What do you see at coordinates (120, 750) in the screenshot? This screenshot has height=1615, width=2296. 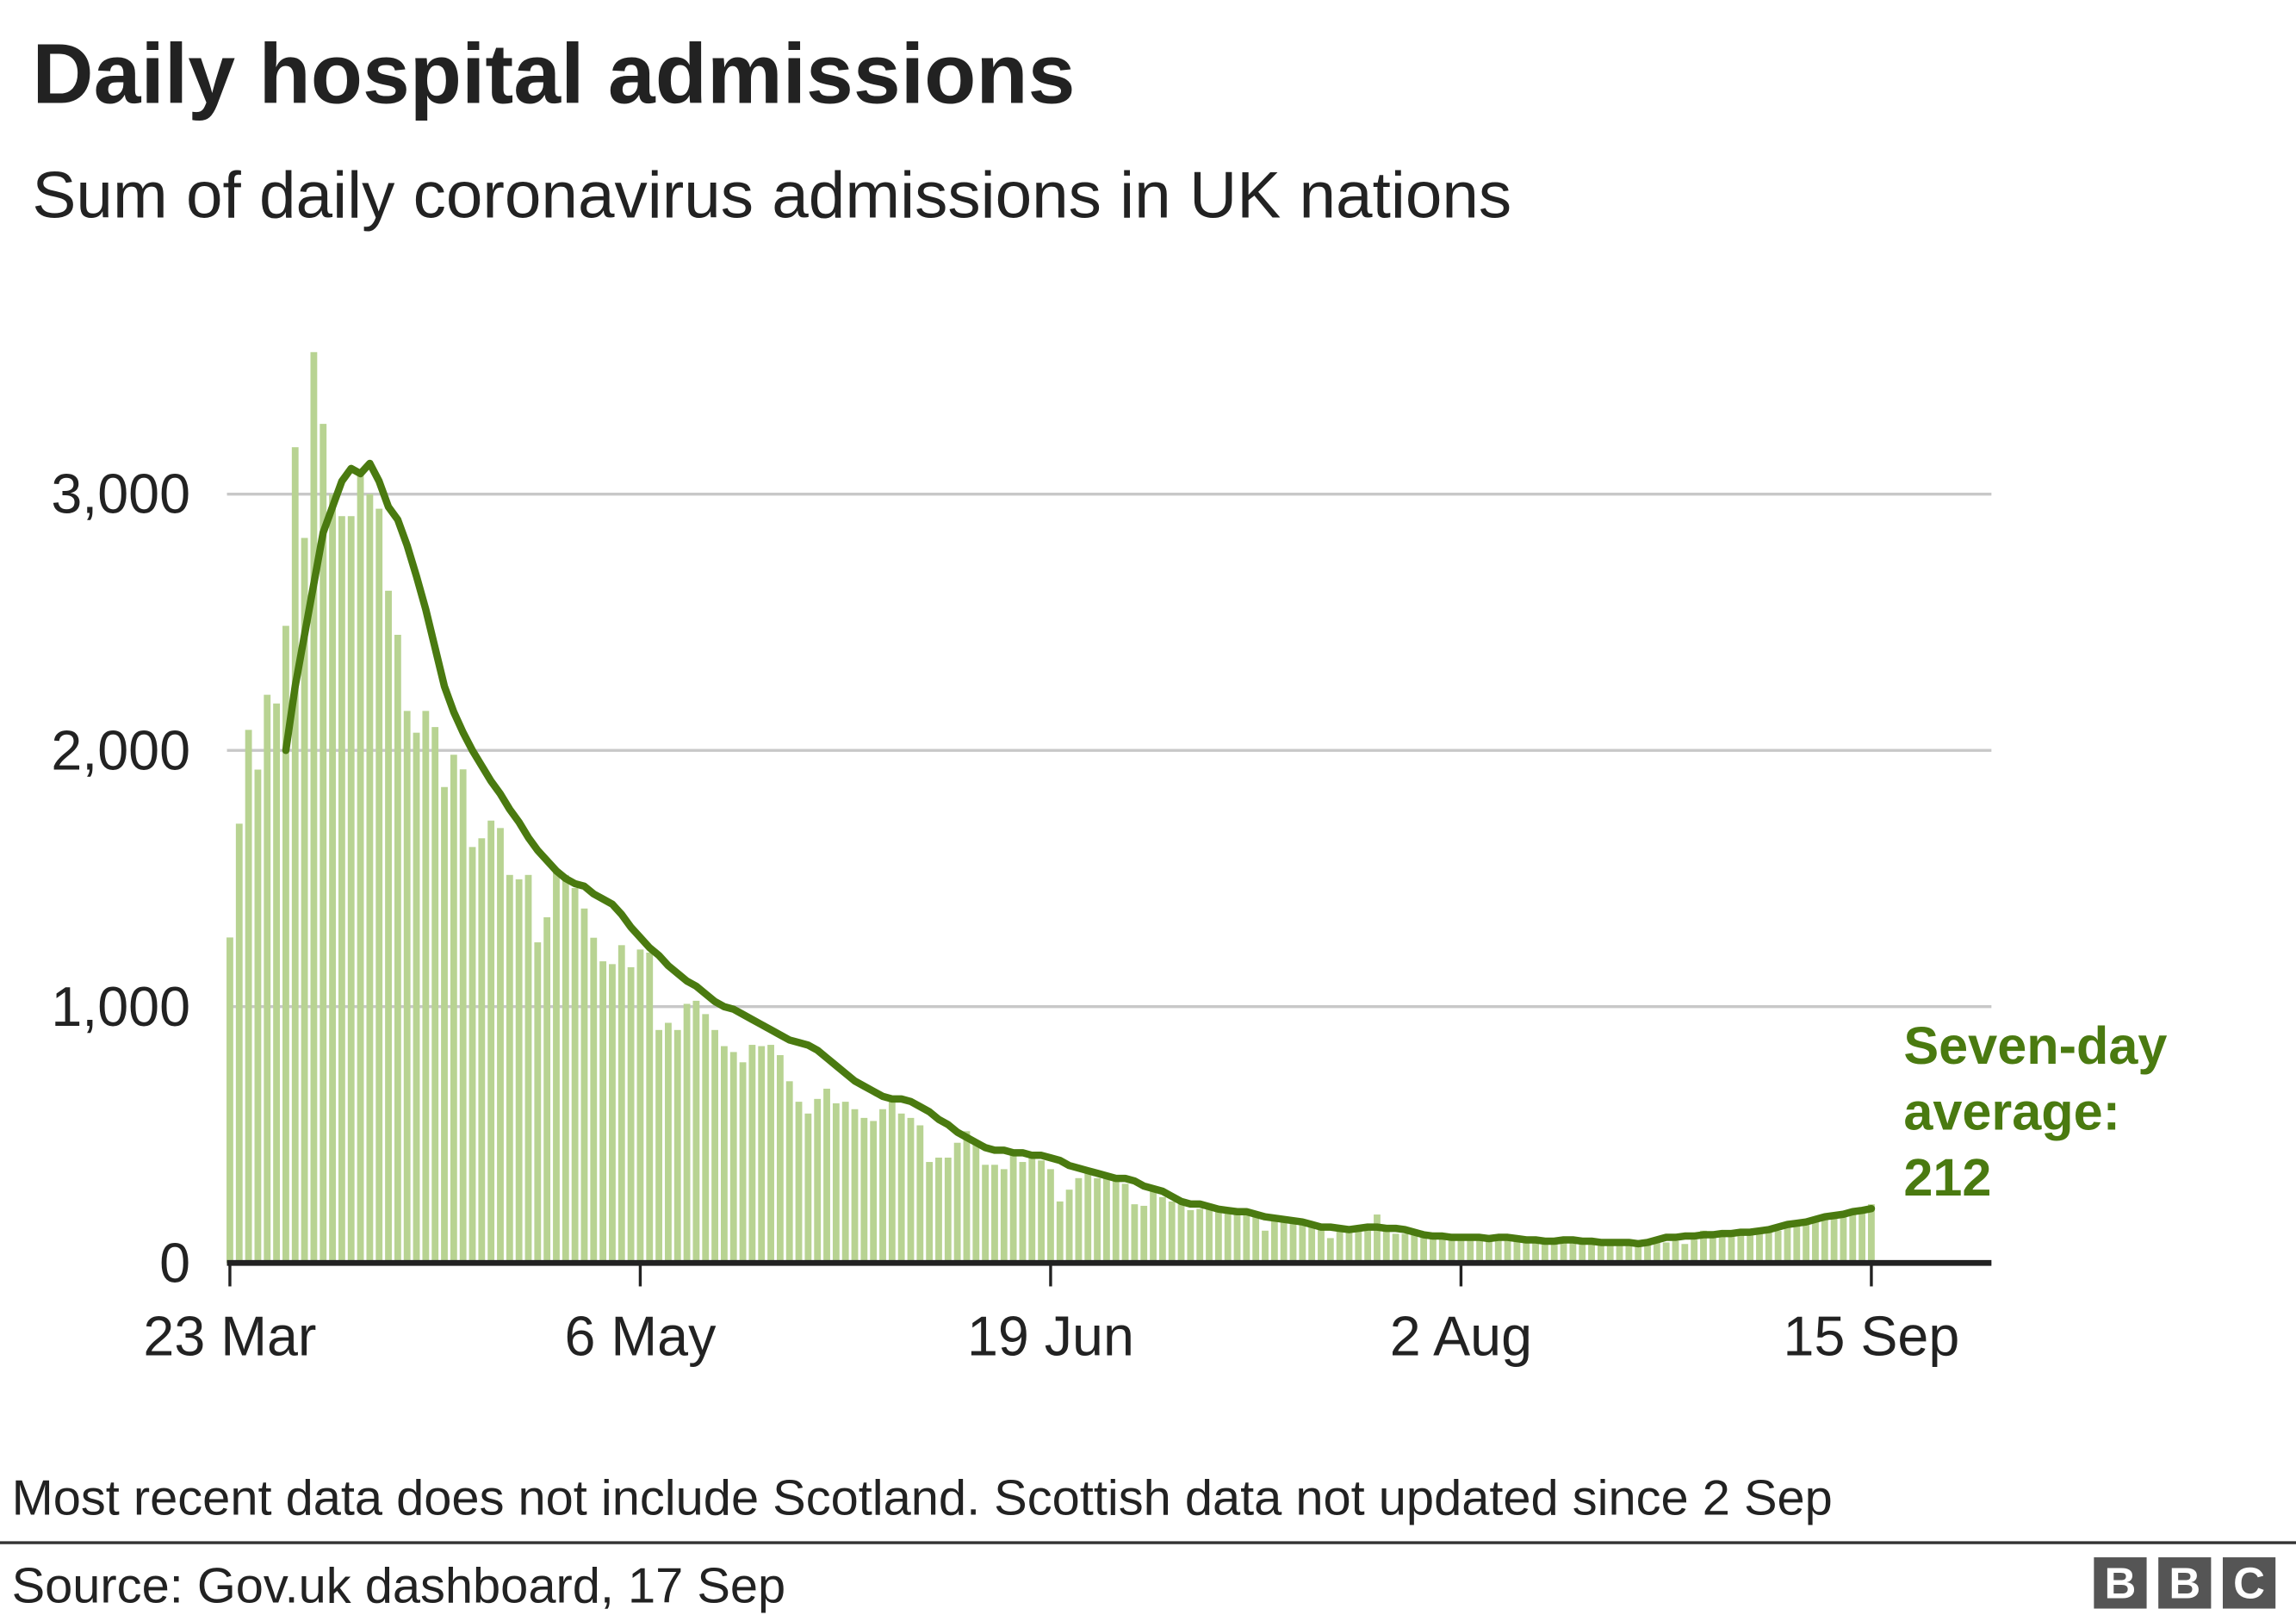 I see `y-tick-label: 2,000` at bounding box center [120, 750].